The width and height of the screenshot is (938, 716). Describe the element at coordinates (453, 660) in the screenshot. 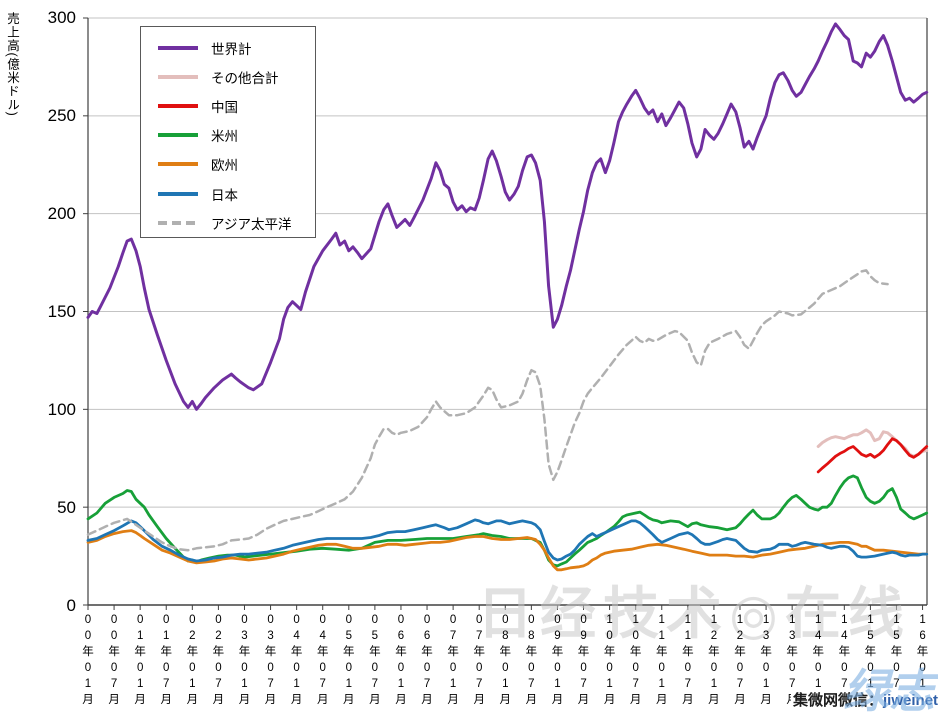

I see `x-tick-label-07年01月: 0 7 年 0 1 月` at that location.